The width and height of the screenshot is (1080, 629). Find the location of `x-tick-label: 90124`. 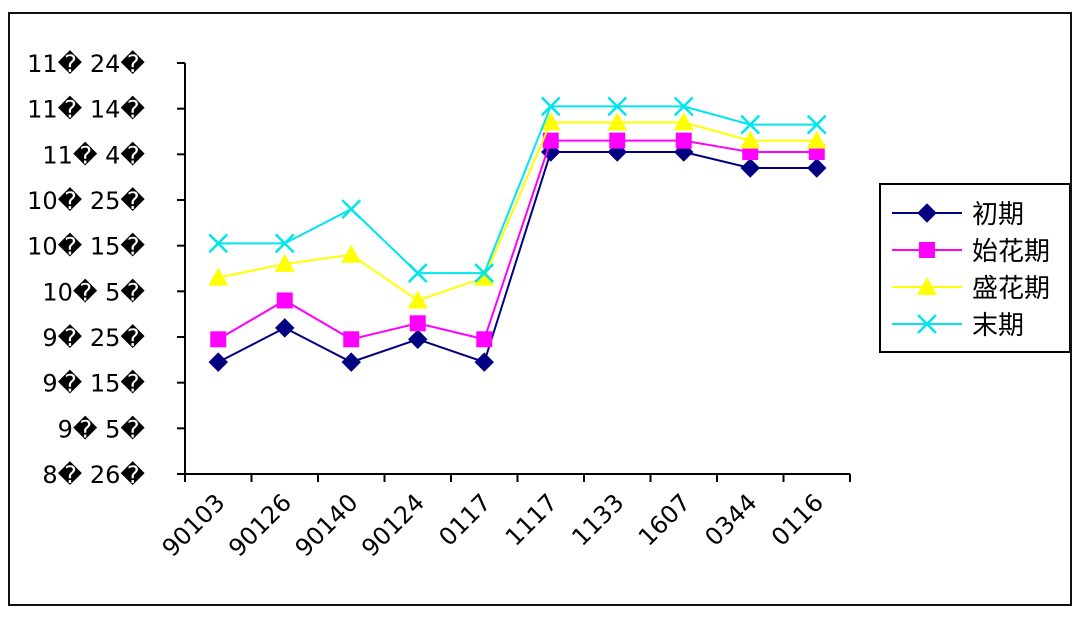

x-tick-label: 90124 is located at coordinates (393, 525).